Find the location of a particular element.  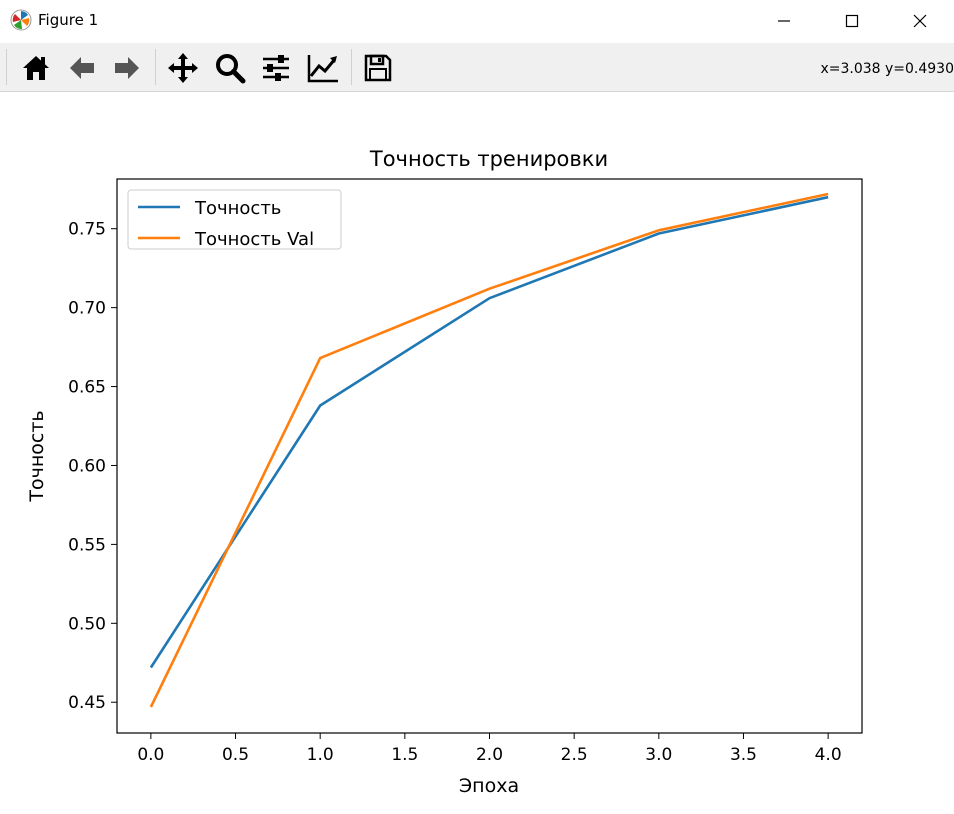

pan-button is located at coordinates (183, 68).